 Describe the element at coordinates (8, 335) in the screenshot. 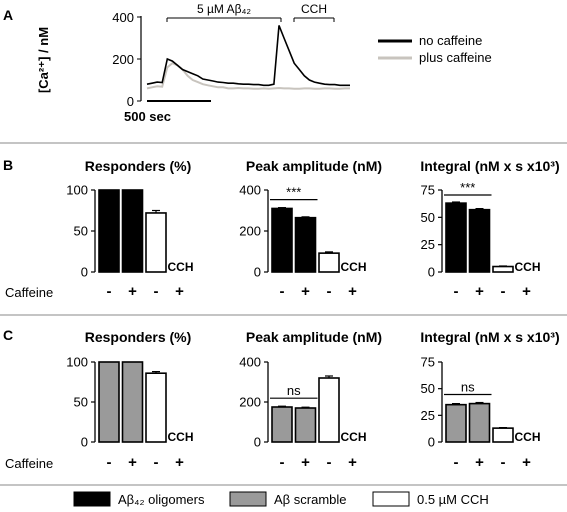

I see `panel-letter-c: C` at that location.